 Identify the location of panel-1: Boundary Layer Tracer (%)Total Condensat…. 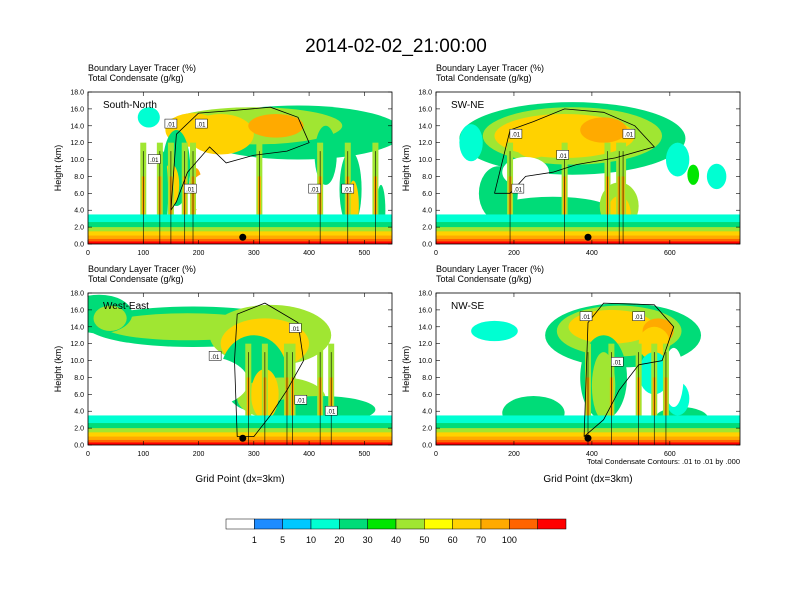
(223, 160).